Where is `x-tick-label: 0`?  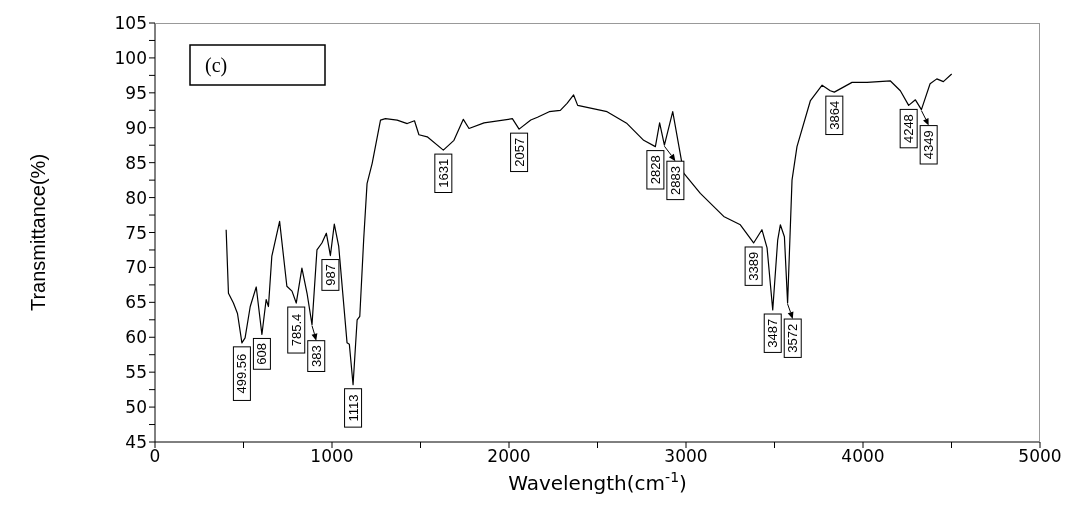 x-tick-label: 0 is located at coordinates (155, 456).